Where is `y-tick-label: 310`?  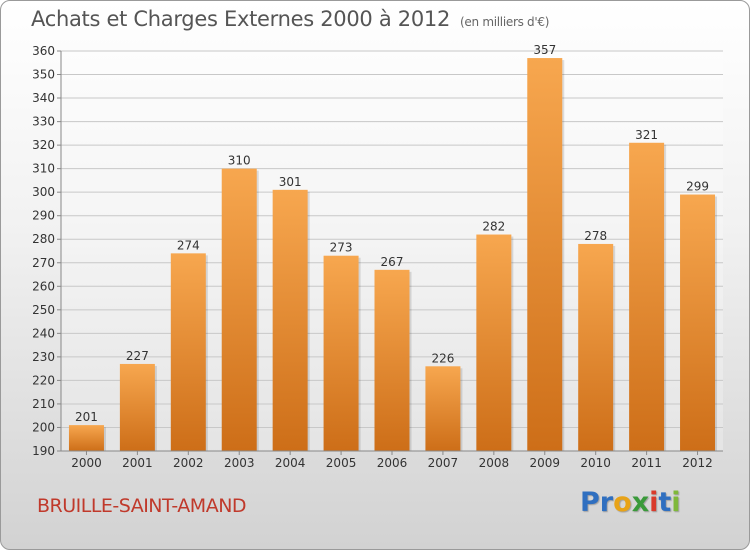
y-tick-label: 310 is located at coordinates (43, 169).